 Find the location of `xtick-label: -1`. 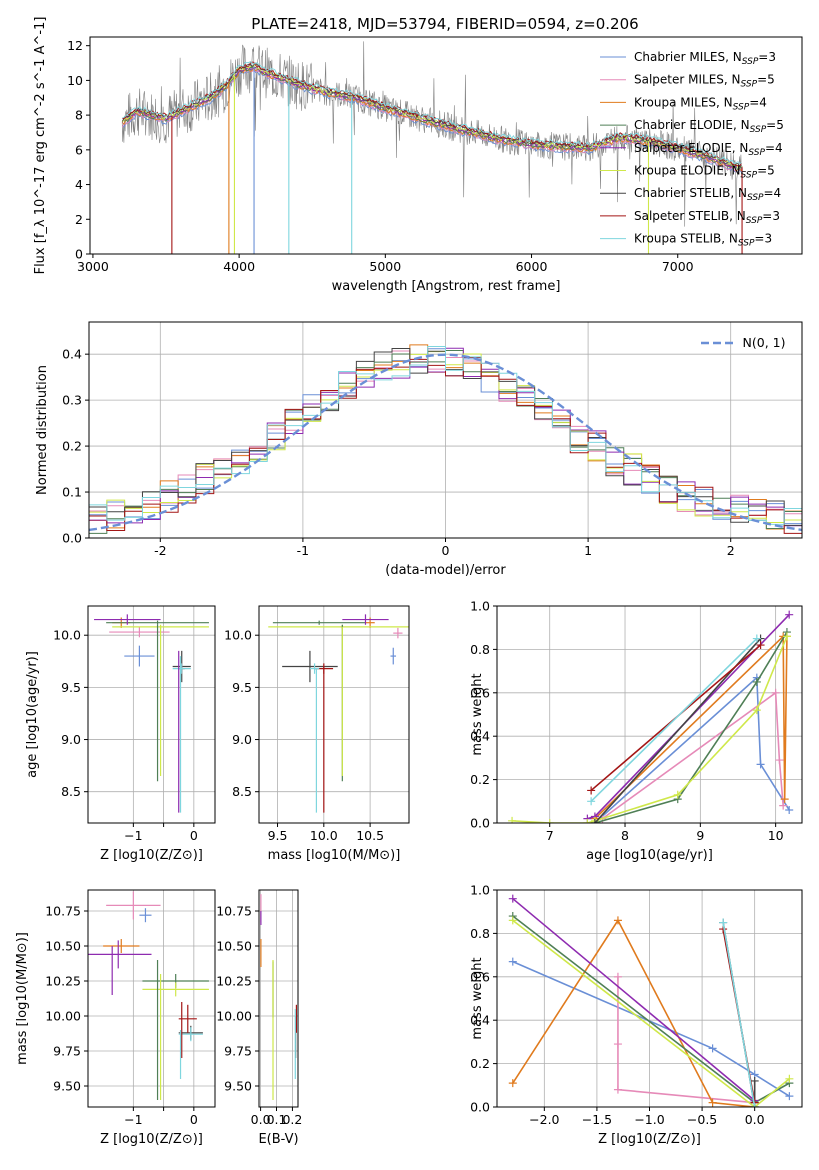

xtick-label: -1 is located at coordinates (303, 550).